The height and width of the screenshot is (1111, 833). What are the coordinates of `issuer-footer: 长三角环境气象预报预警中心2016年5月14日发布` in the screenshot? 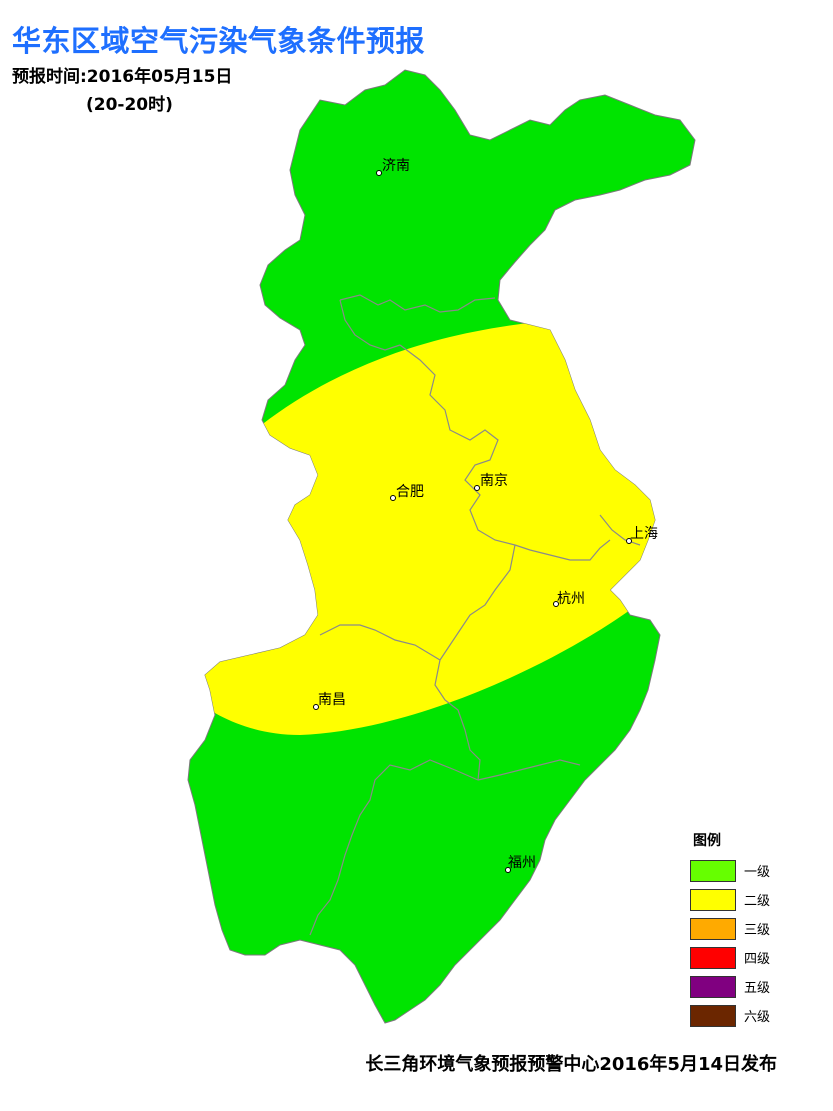 It's located at (571, 1064).